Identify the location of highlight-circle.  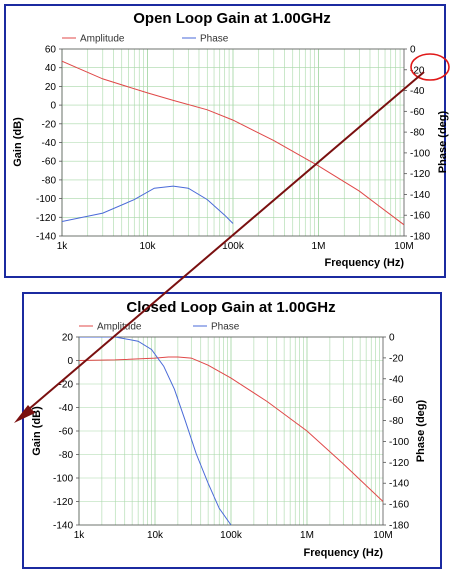
(430, 67).